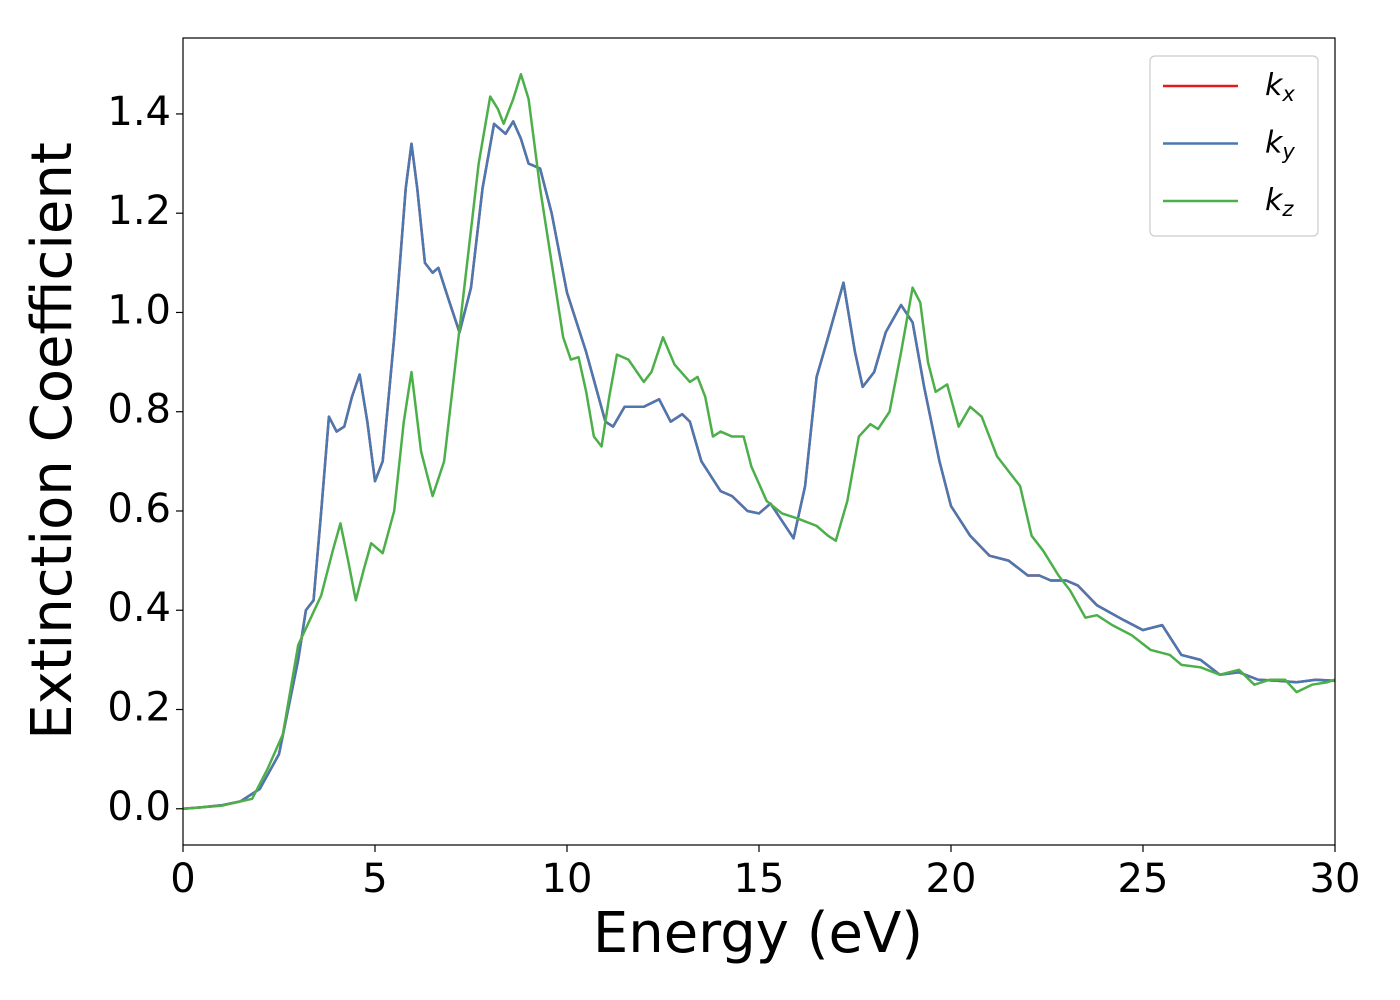 This screenshot has height=1000, width=1400. I want to click on y-tick-label: 0.4, so click(139, 608).